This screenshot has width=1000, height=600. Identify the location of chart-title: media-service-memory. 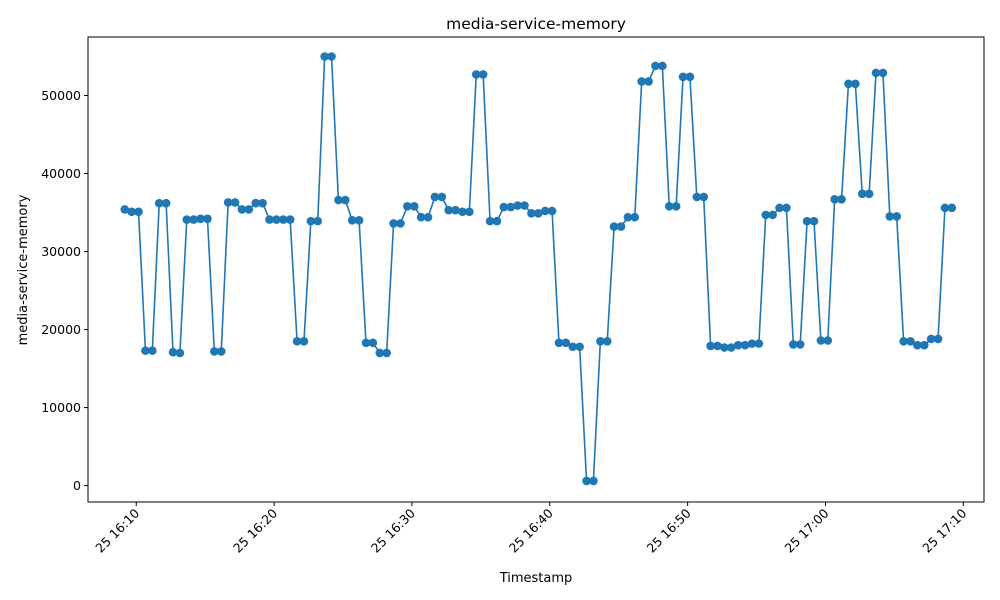
(536, 24).